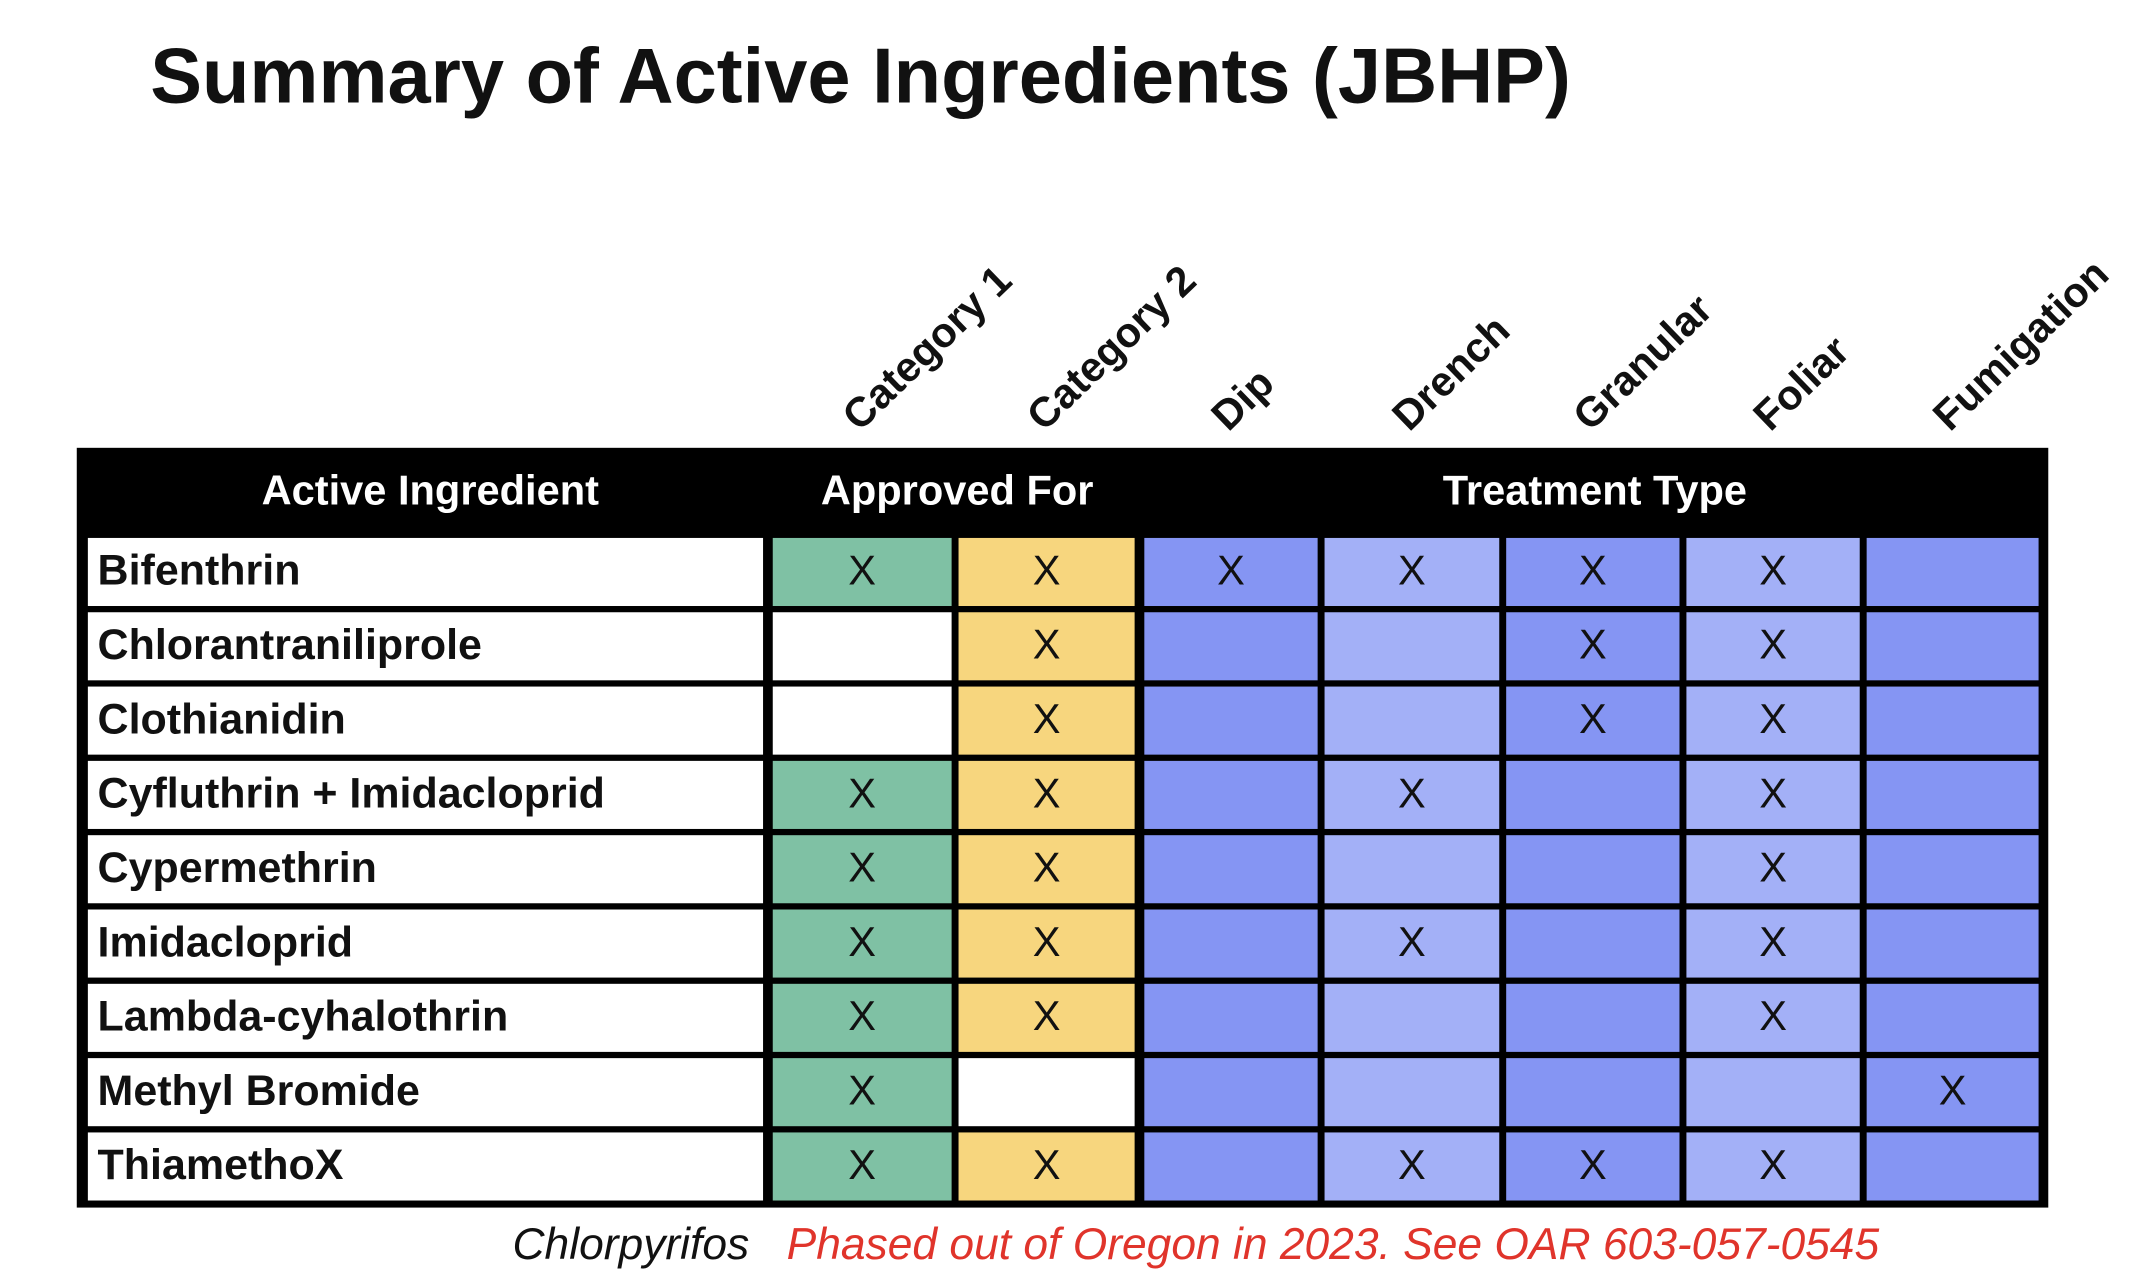 The width and height of the screenshot is (2150, 1288). Describe the element at coordinates (237, 868) in the screenshot. I see `ingredient-name: Cypermethrin` at that location.